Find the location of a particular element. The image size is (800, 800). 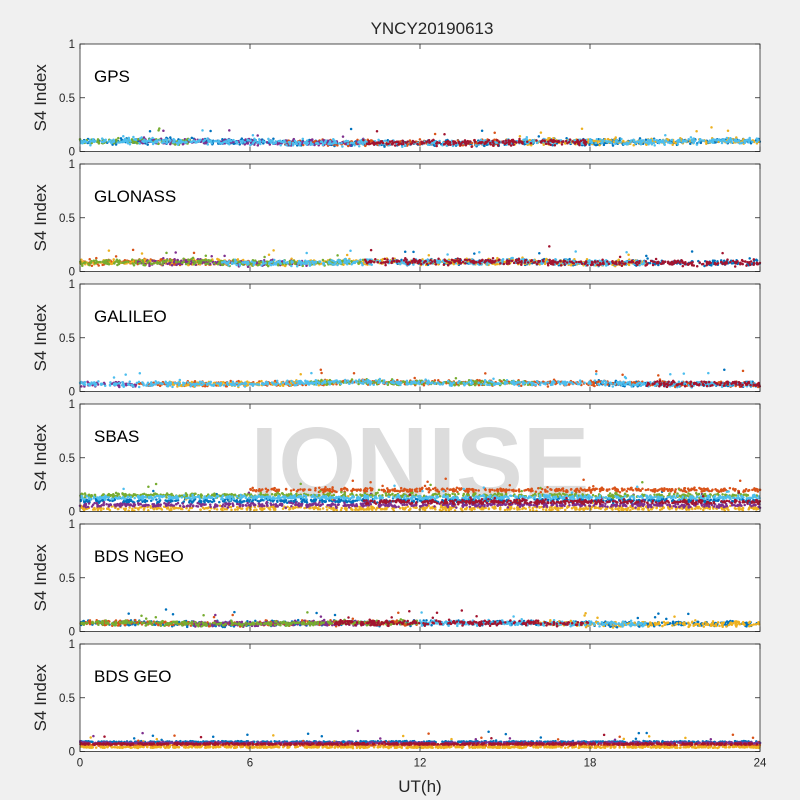

y-tick-label: 0 is located at coordinates (72, 153).